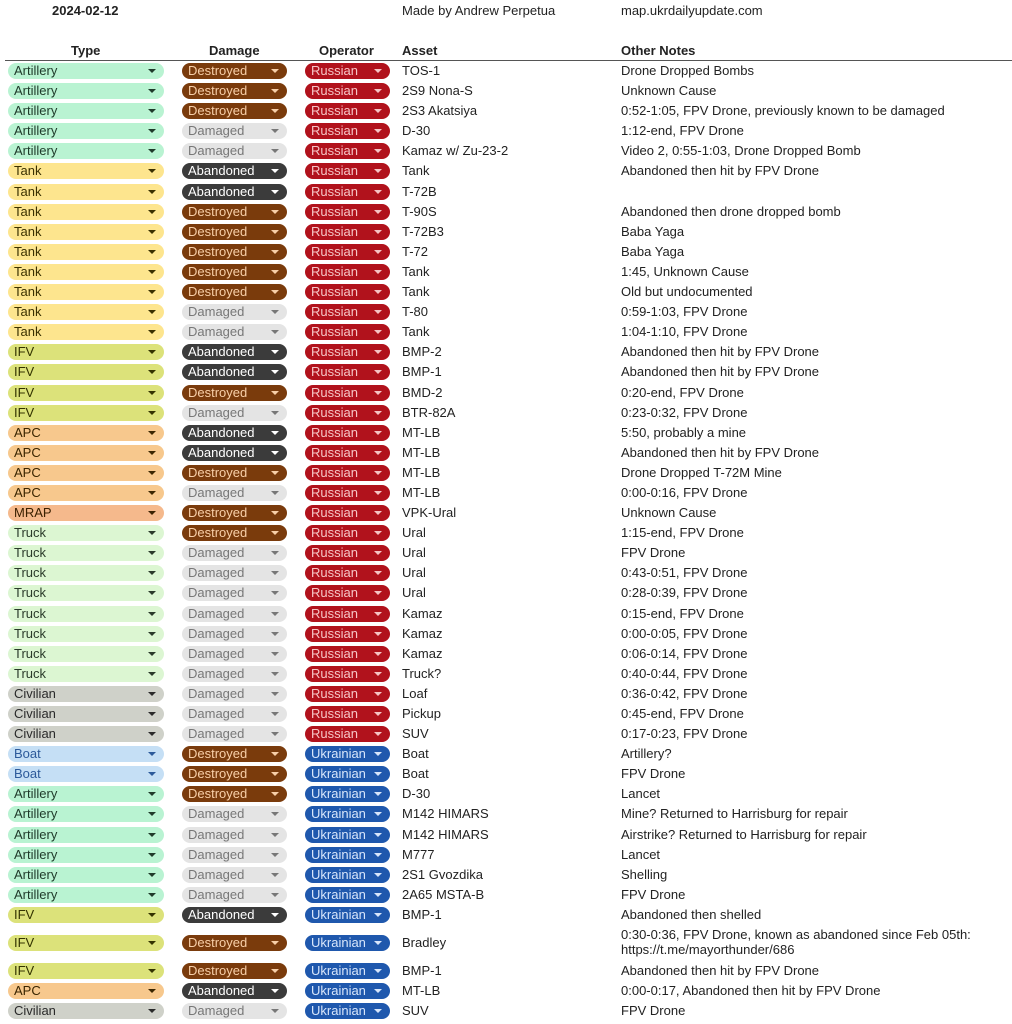 This screenshot has height=1024, width=1012. Describe the element at coordinates (86, 513) in the screenshot. I see `type-dropdown: MRAP` at that location.